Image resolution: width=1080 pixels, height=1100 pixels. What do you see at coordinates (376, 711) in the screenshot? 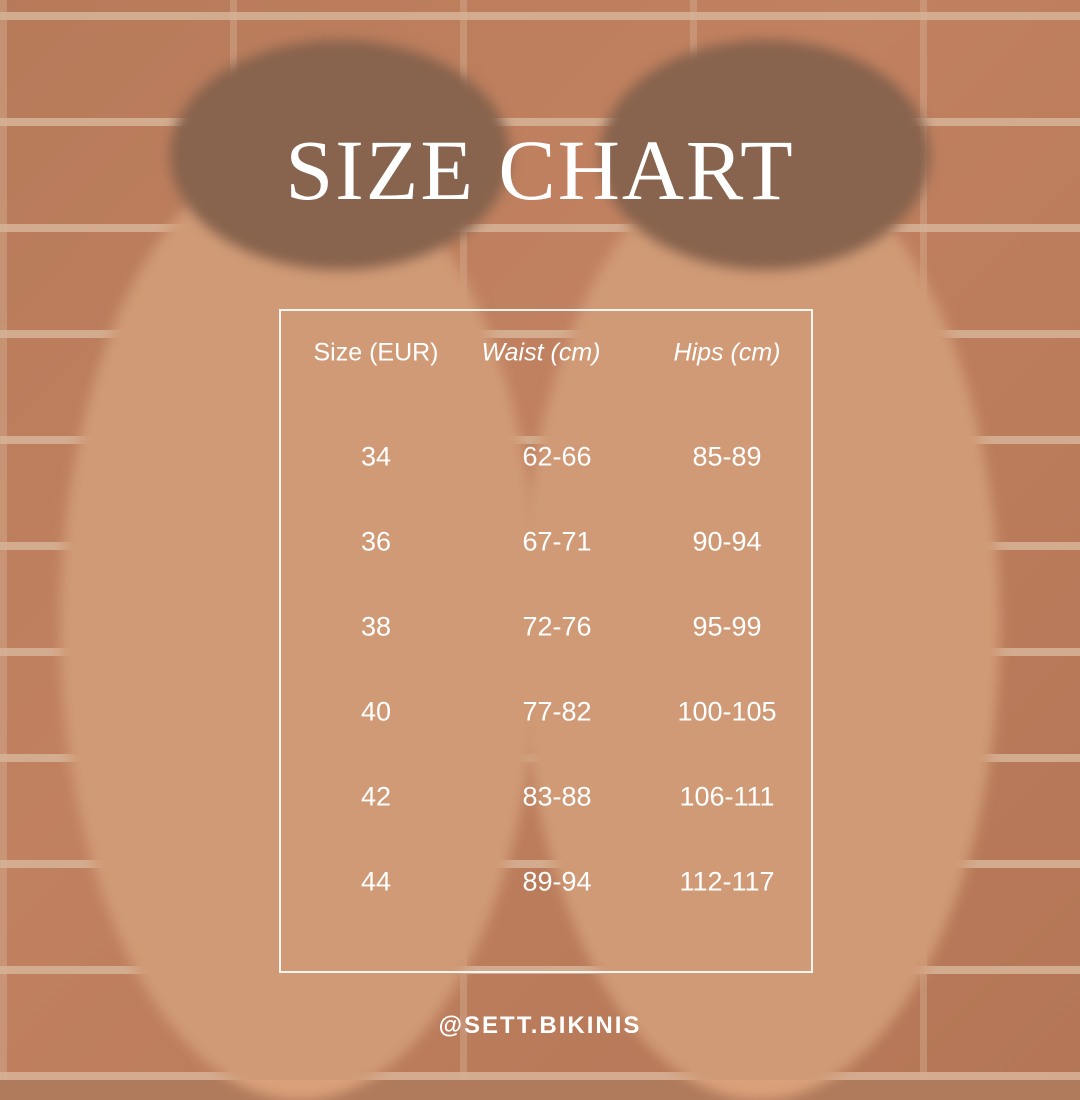
I see `table-cell: 40` at bounding box center [376, 711].